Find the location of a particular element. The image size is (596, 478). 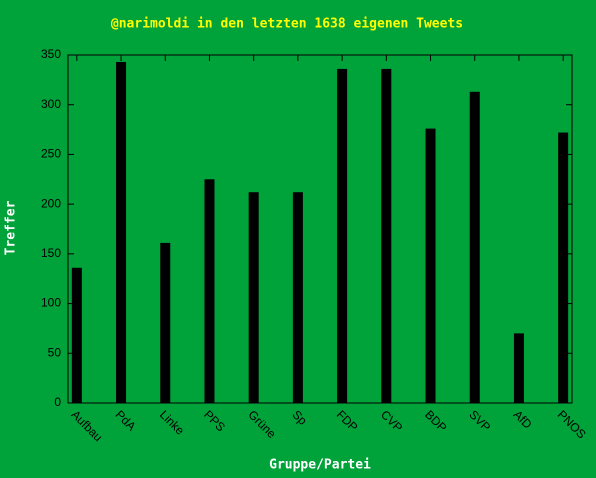

x-tick-label: PPS is located at coordinates (214, 420).